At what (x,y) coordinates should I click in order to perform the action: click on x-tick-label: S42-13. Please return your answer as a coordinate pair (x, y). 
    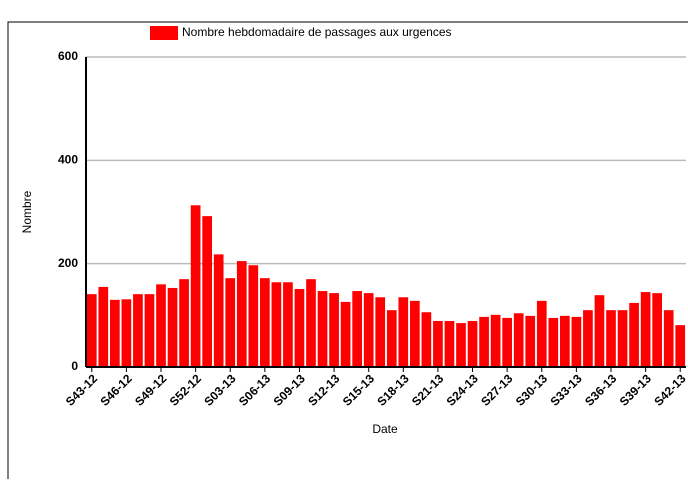
    Looking at the image, I should click on (669, 389).